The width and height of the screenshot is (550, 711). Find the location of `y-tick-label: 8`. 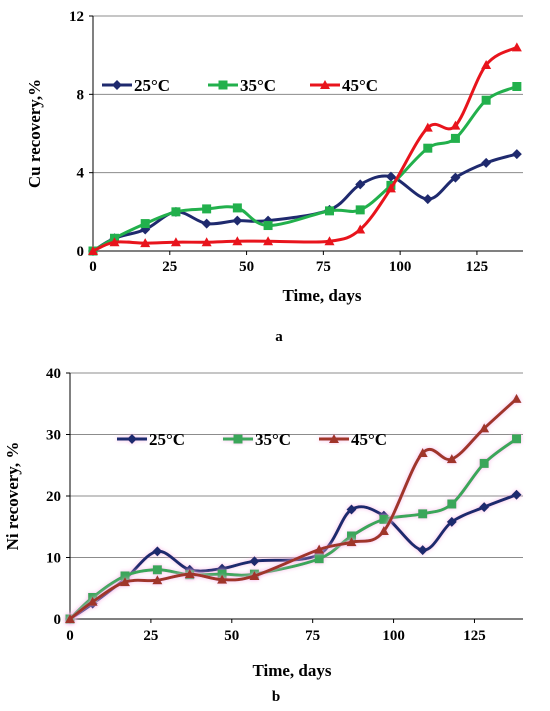

y-tick-label: 8 is located at coordinates (81, 95).